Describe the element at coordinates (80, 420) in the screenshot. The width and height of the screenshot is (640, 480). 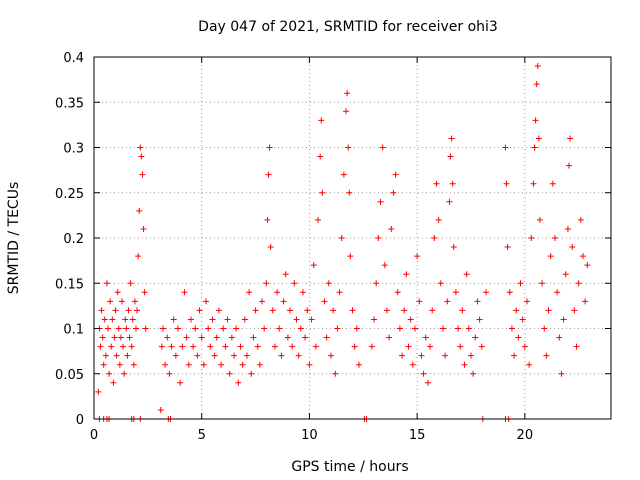
I see `y-tick-label: 0` at that location.